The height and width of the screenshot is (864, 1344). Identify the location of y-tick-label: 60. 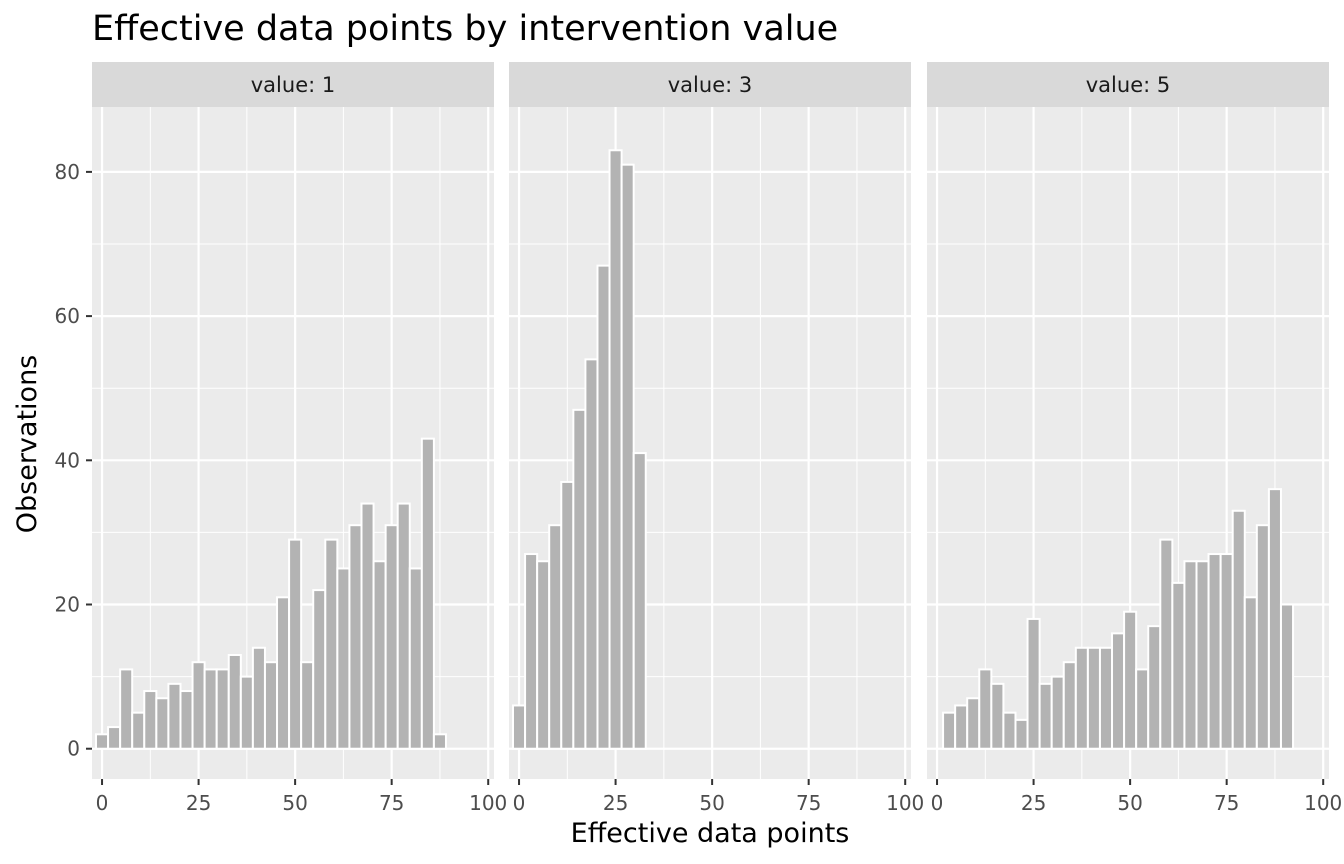
(67, 316).